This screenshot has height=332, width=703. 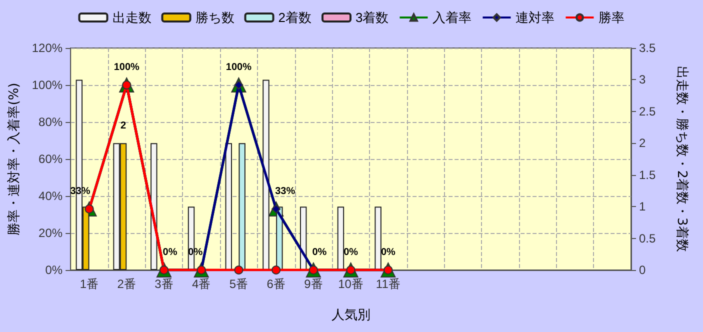 What do you see at coordinates (611, 17) in the screenshot?
I see `legend-label: 勝率` at bounding box center [611, 17].